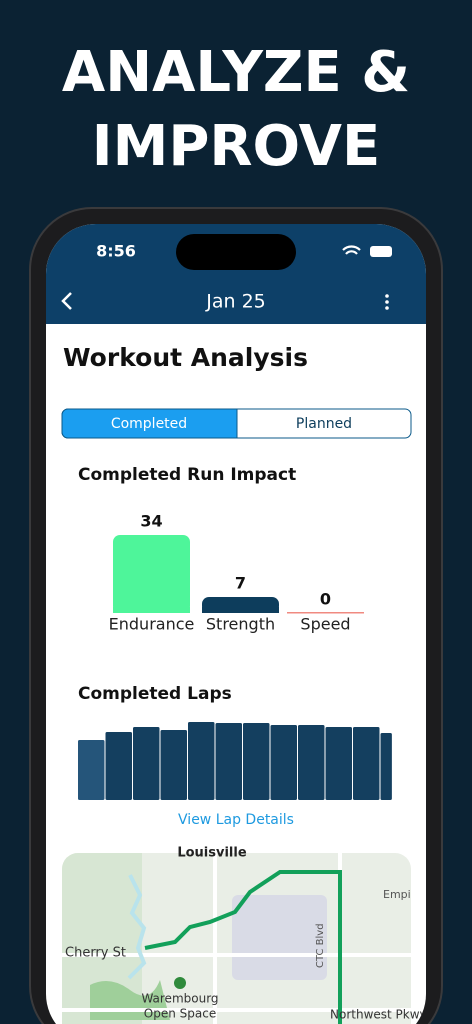 This screenshot has height=1024, width=472. I want to click on map-label: CTC Blvd, so click(320, 945).